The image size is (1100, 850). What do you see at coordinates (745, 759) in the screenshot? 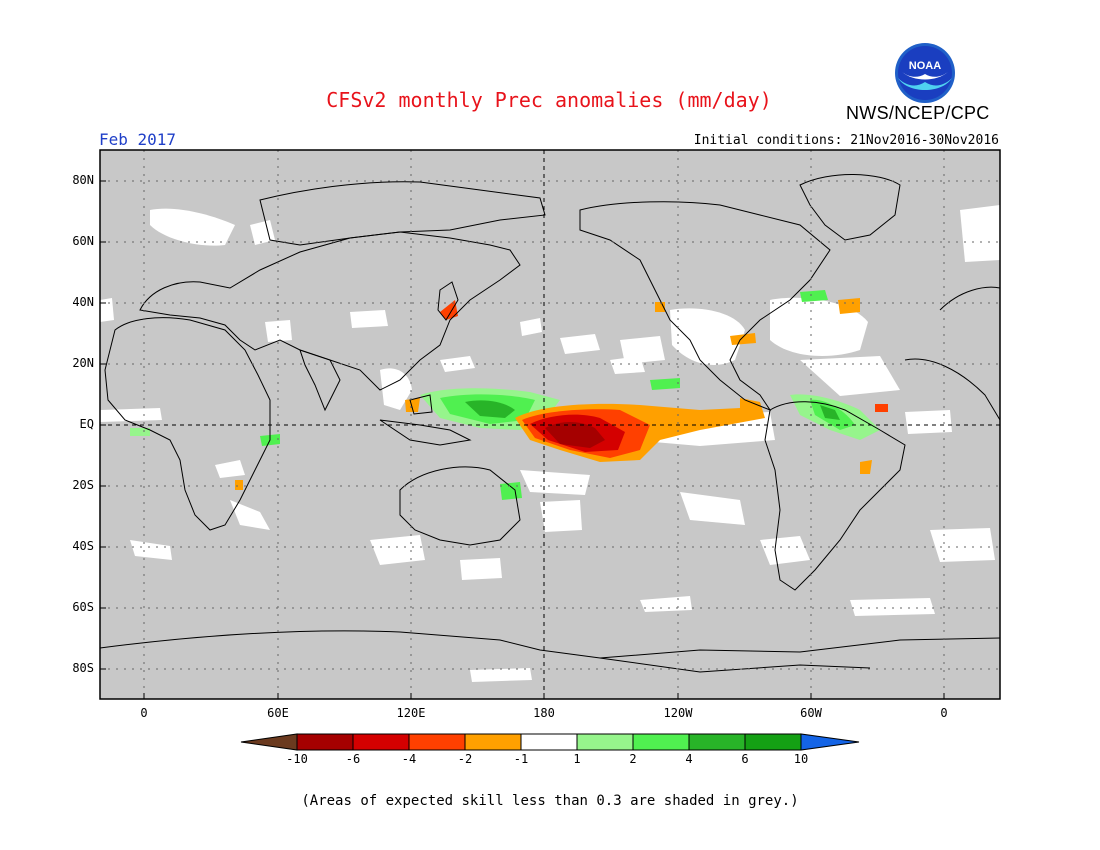
I see `colorbar-tick-label: 6` at bounding box center [745, 759].